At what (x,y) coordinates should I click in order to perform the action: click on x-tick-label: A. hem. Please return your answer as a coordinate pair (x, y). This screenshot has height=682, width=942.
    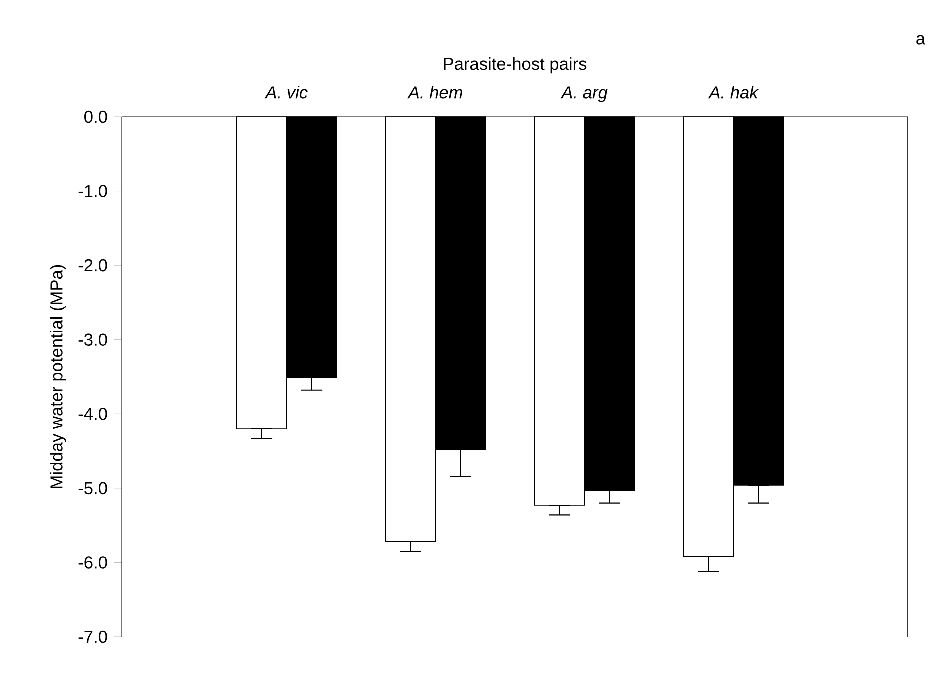
    Looking at the image, I should click on (435, 92).